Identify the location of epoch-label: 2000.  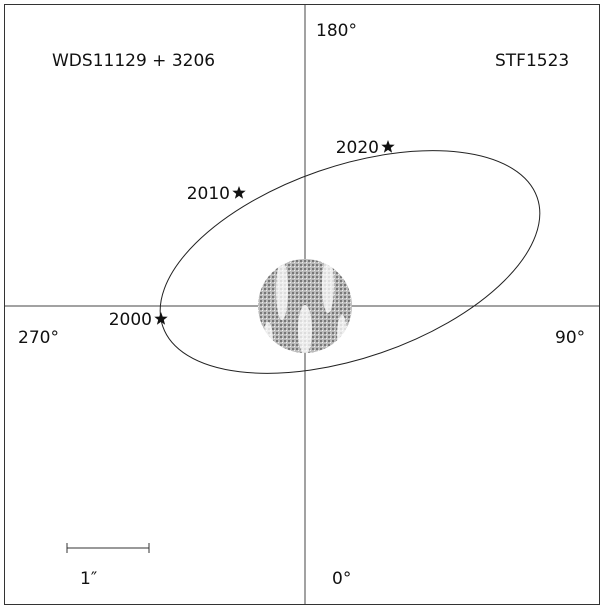
(130, 320).